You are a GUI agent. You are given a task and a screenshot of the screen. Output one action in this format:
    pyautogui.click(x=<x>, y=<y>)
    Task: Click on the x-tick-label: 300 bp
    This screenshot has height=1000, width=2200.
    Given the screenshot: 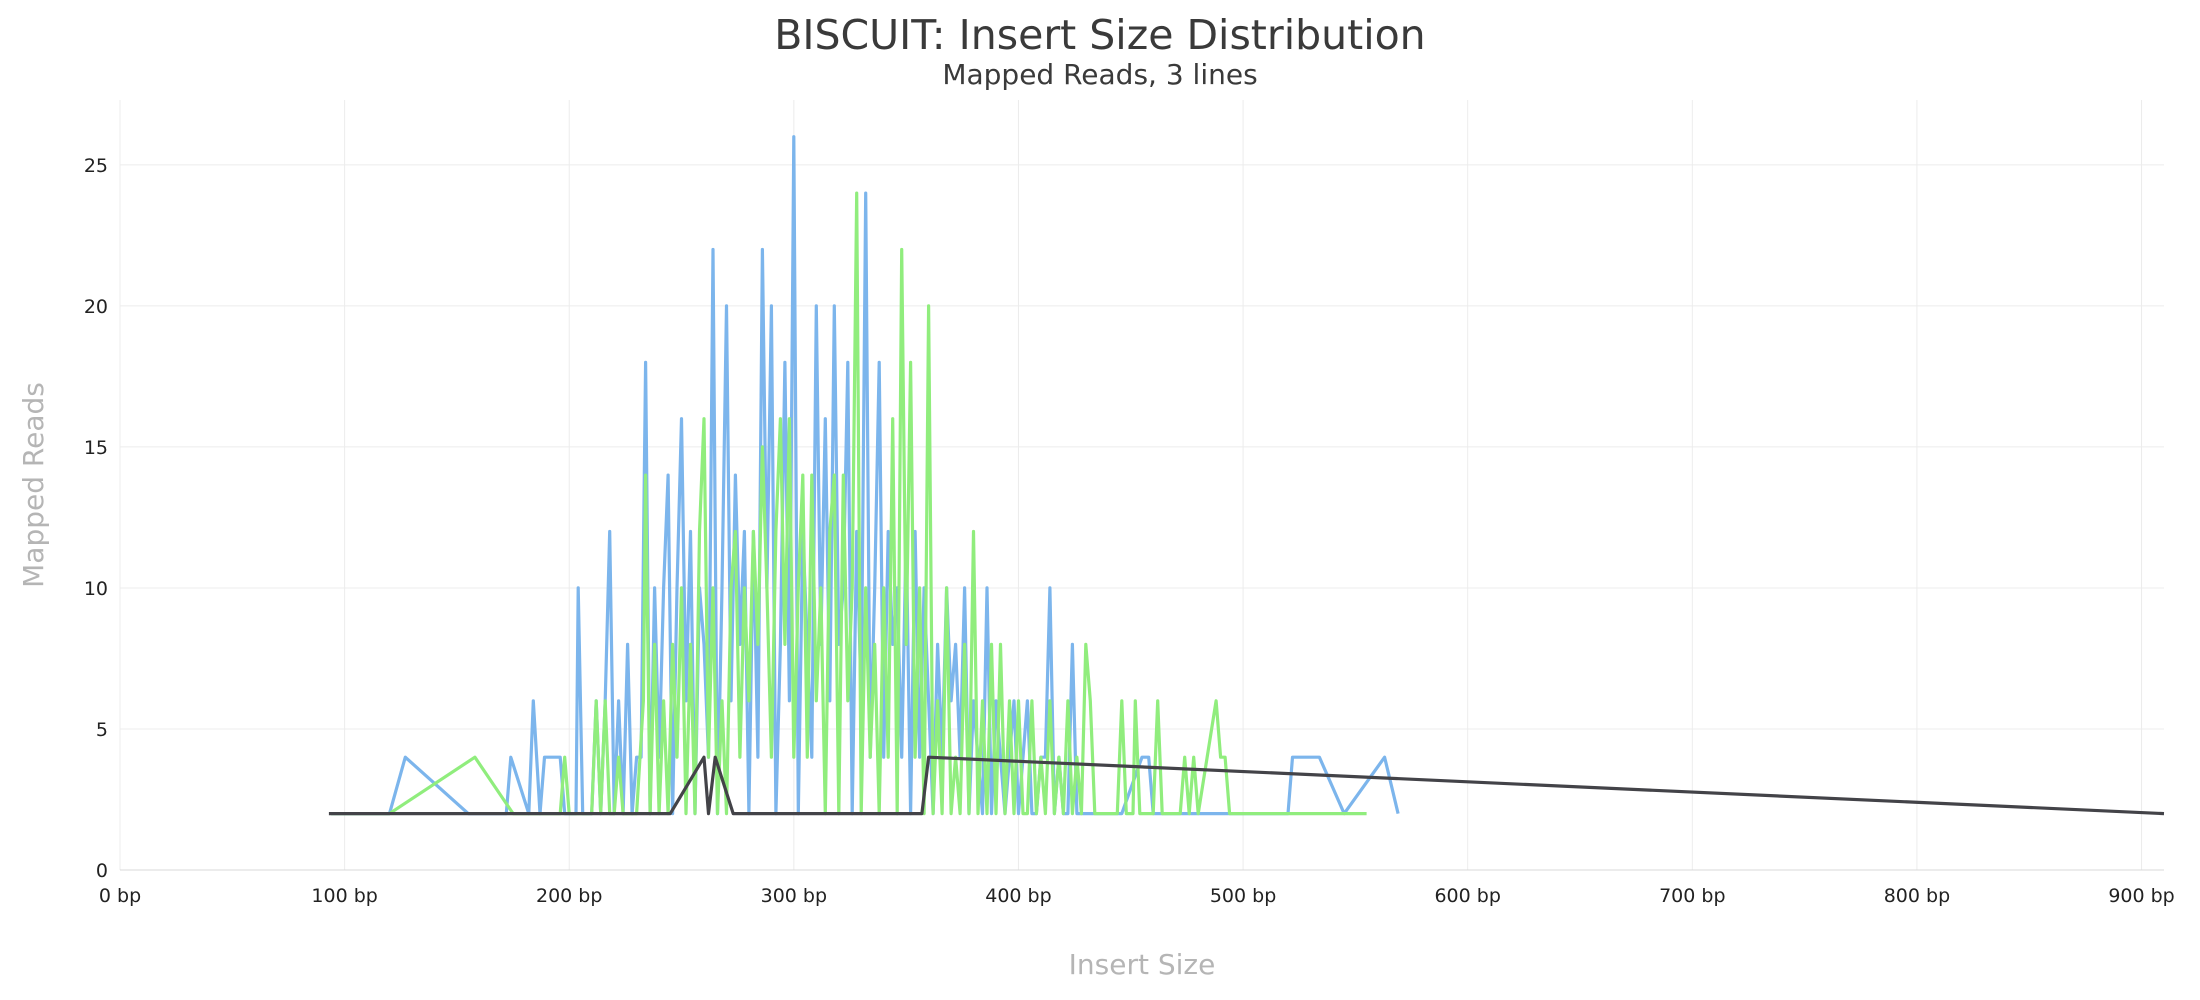 What is the action you would take?
    pyautogui.click(x=794, y=896)
    